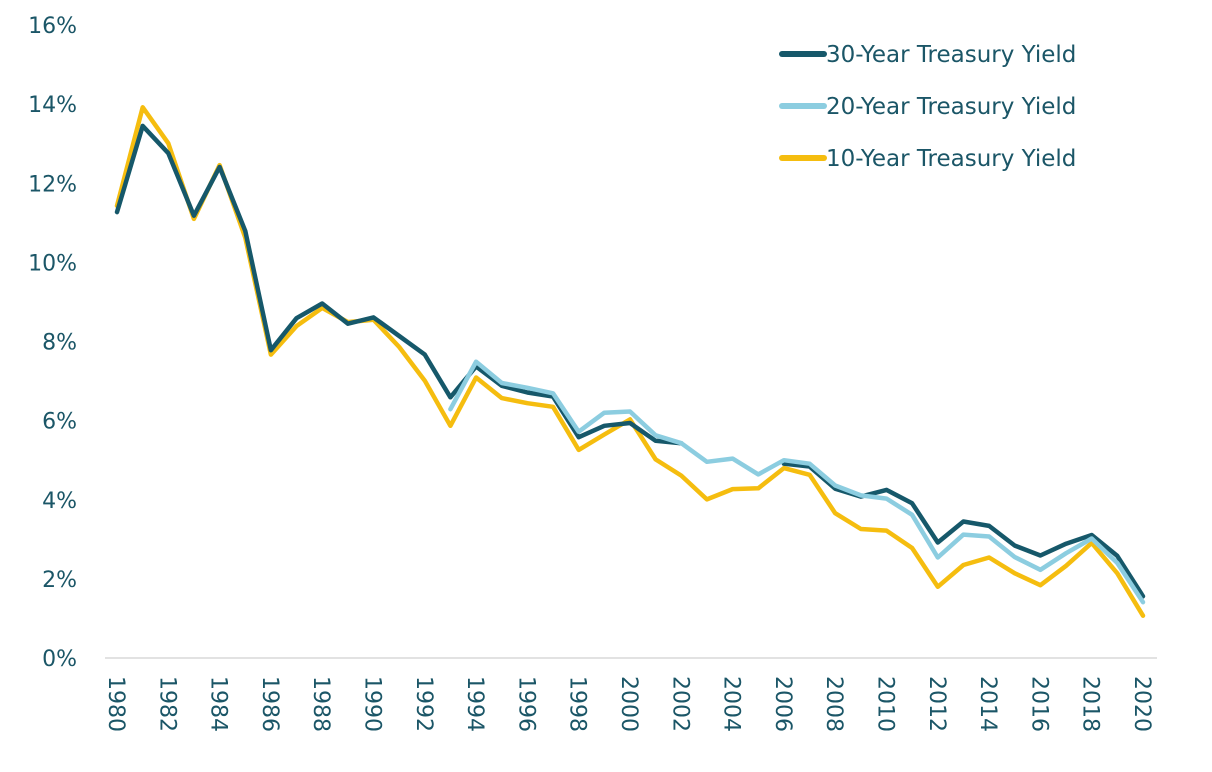  Describe the element at coordinates (987, 704) in the screenshot. I see `x-tick-label: 2014` at that location.